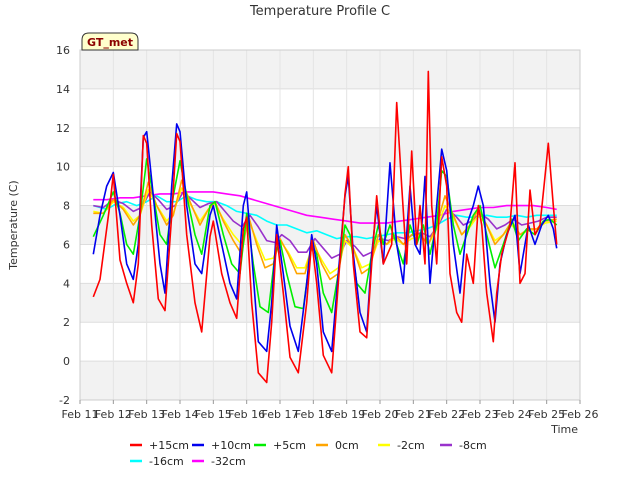  Describe the element at coordinates (66, 361) in the screenshot. I see `y-tick-label: 0` at that location.